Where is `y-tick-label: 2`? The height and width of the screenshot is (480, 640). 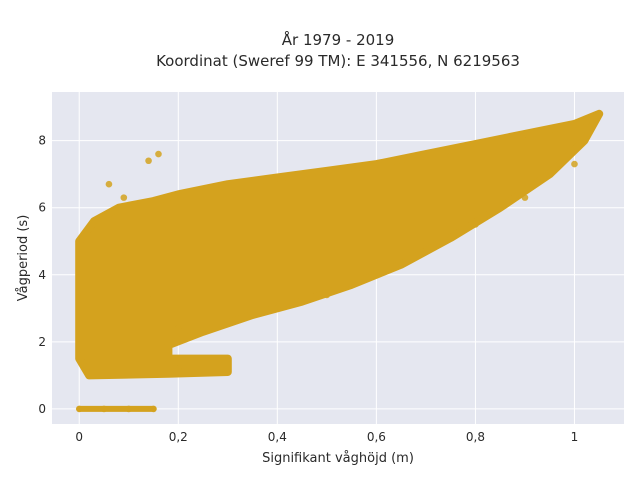
y-tick-label: 2 is located at coordinates (42, 342).